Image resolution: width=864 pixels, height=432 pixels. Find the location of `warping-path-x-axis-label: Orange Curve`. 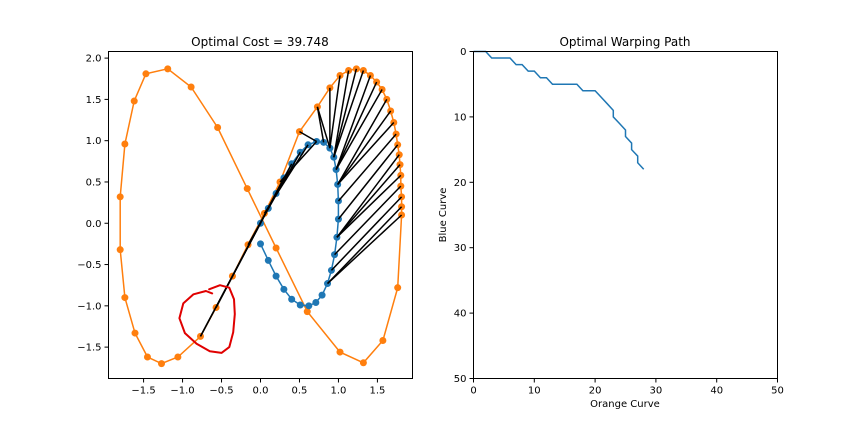

warping-path-x-axis-label: Orange Curve is located at coordinates (625, 404).